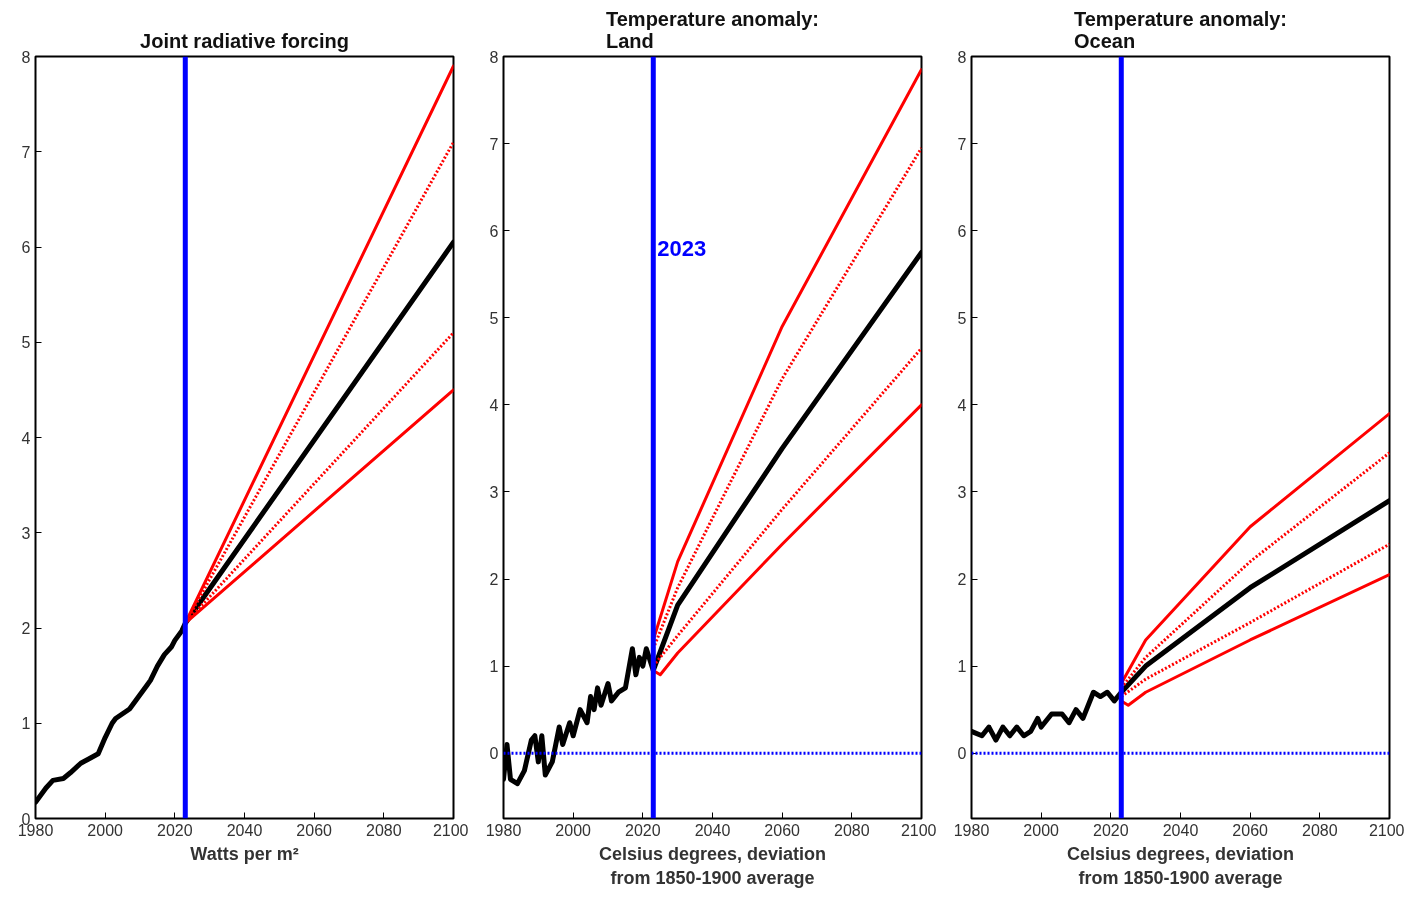 The height and width of the screenshot is (898, 1413). What do you see at coordinates (1180, 29) in the screenshot?
I see `chart-title: Temperature anomaly: Ocean` at bounding box center [1180, 29].